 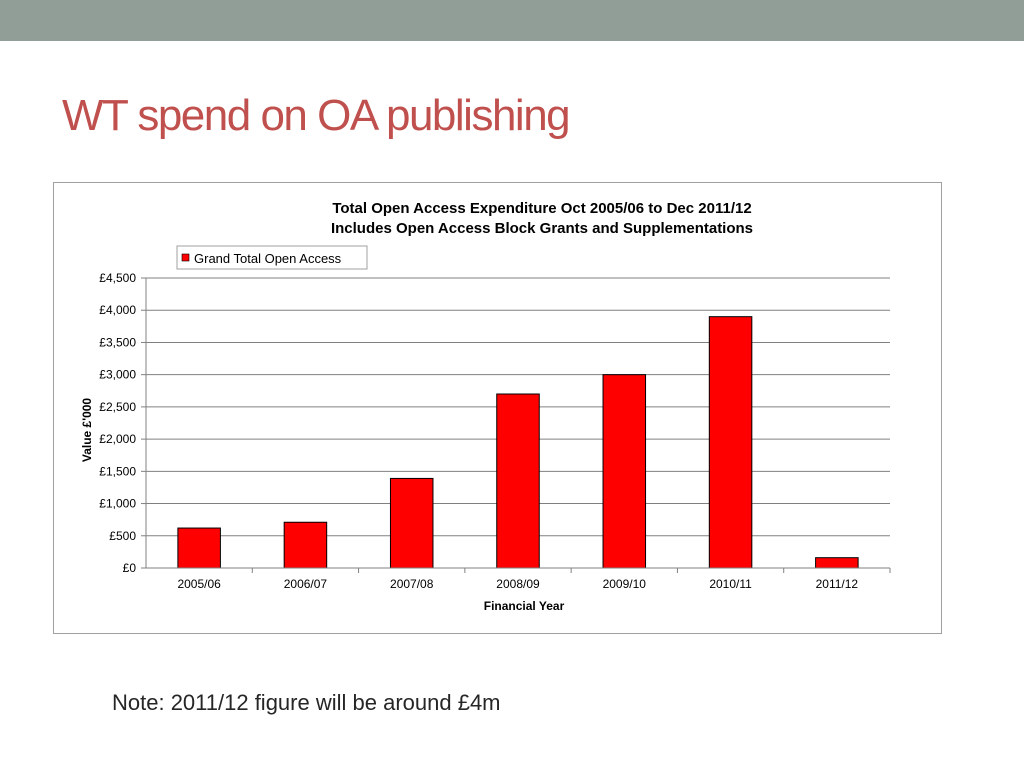 What do you see at coordinates (306, 584) in the screenshot?
I see `x-tick-label: 2006/07` at bounding box center [306, 584].